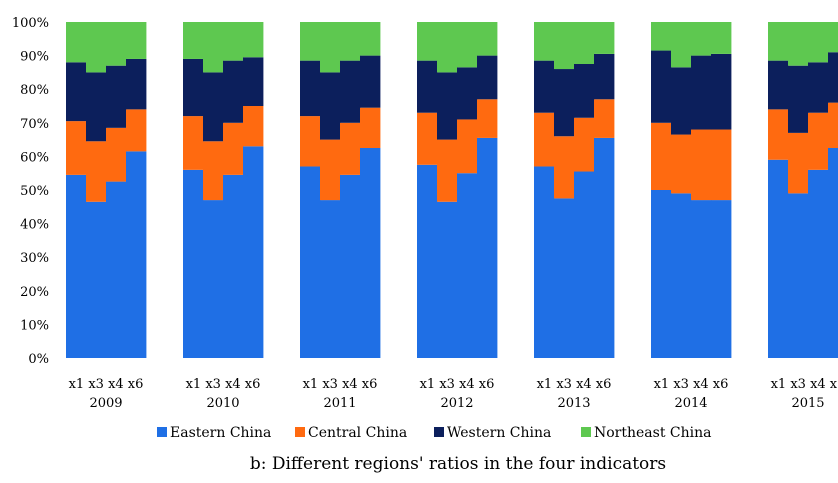 The width and height of the screenshot is (838, 483). What do you see at coordinates (357, 433) in the screenshot?
I see `legend-label: Central China` at bounding box center [357, 433].